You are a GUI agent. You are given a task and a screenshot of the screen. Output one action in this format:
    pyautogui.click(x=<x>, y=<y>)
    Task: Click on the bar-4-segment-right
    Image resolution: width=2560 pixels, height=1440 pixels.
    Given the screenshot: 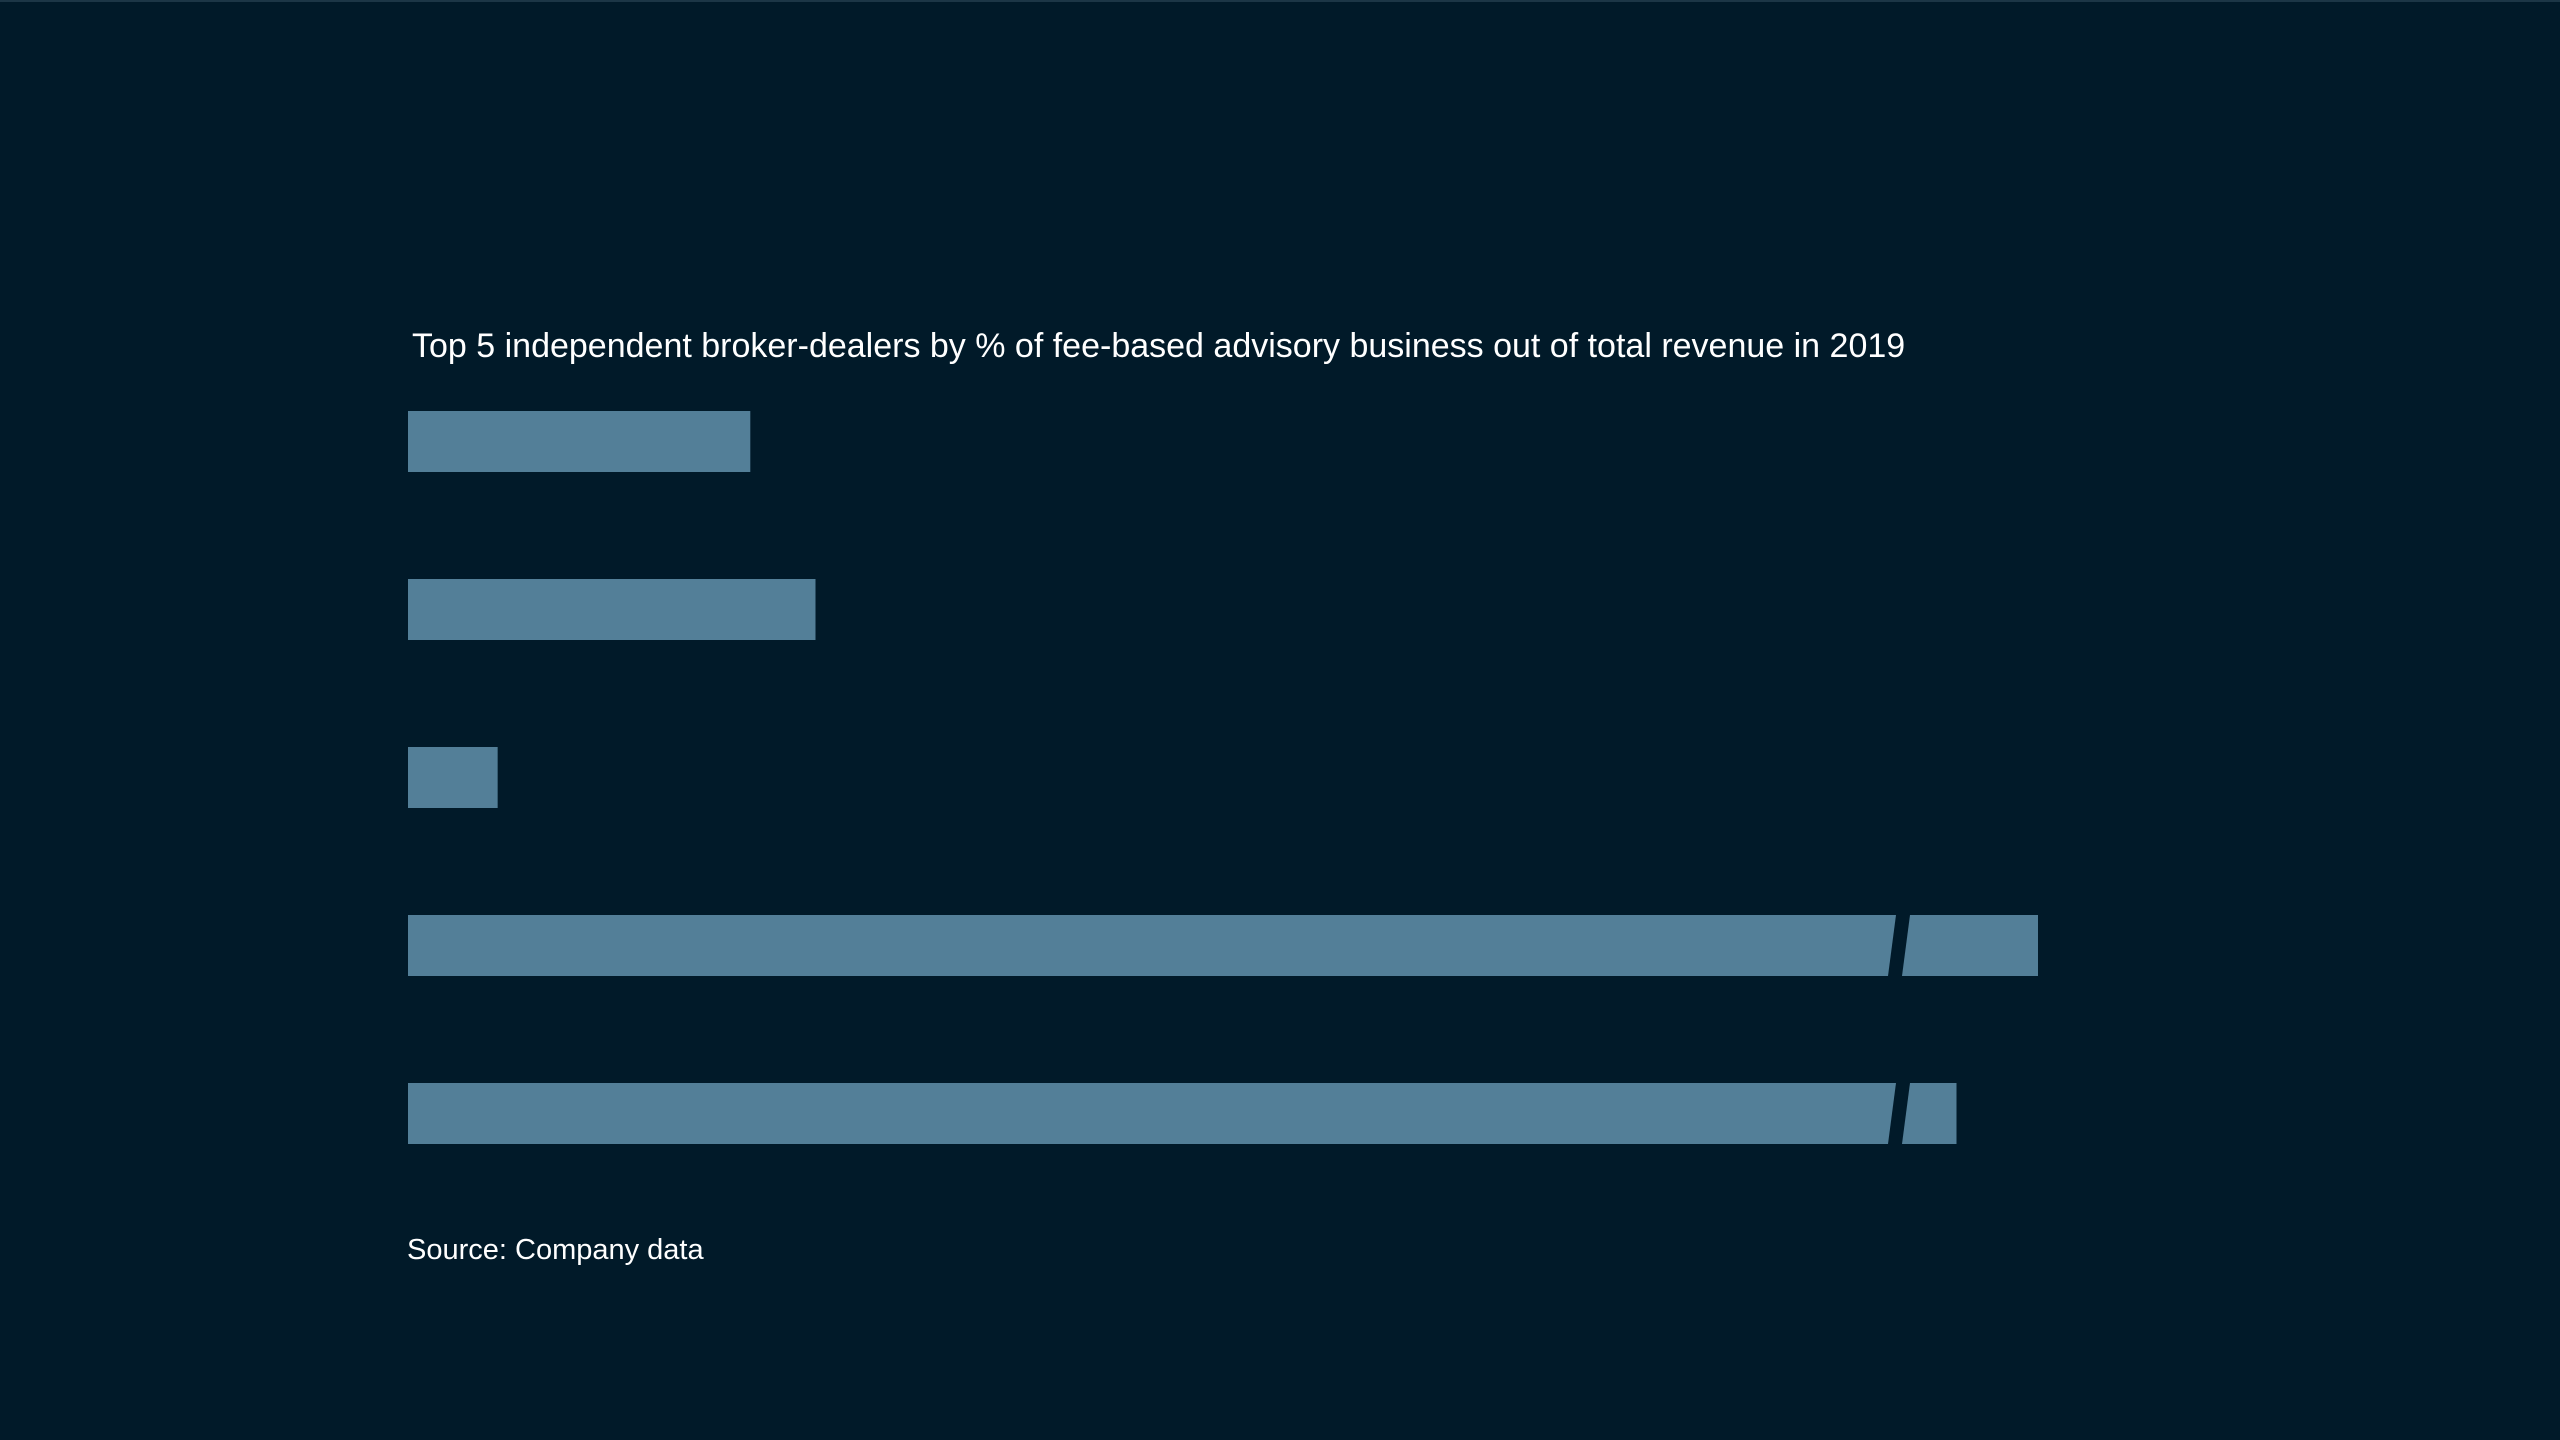 What is the action you would take?
    pyautogui.click(x=1970, y=945)
    